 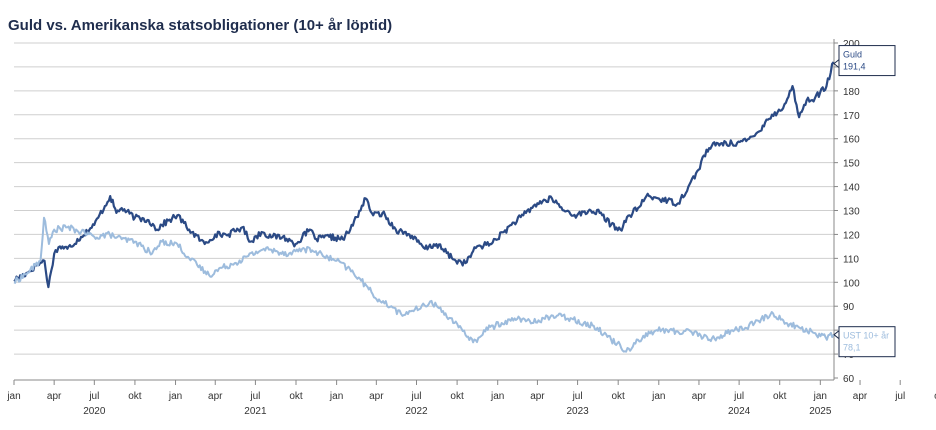 I want to click on y-tick-label: 140, so click(x=851, y=188).